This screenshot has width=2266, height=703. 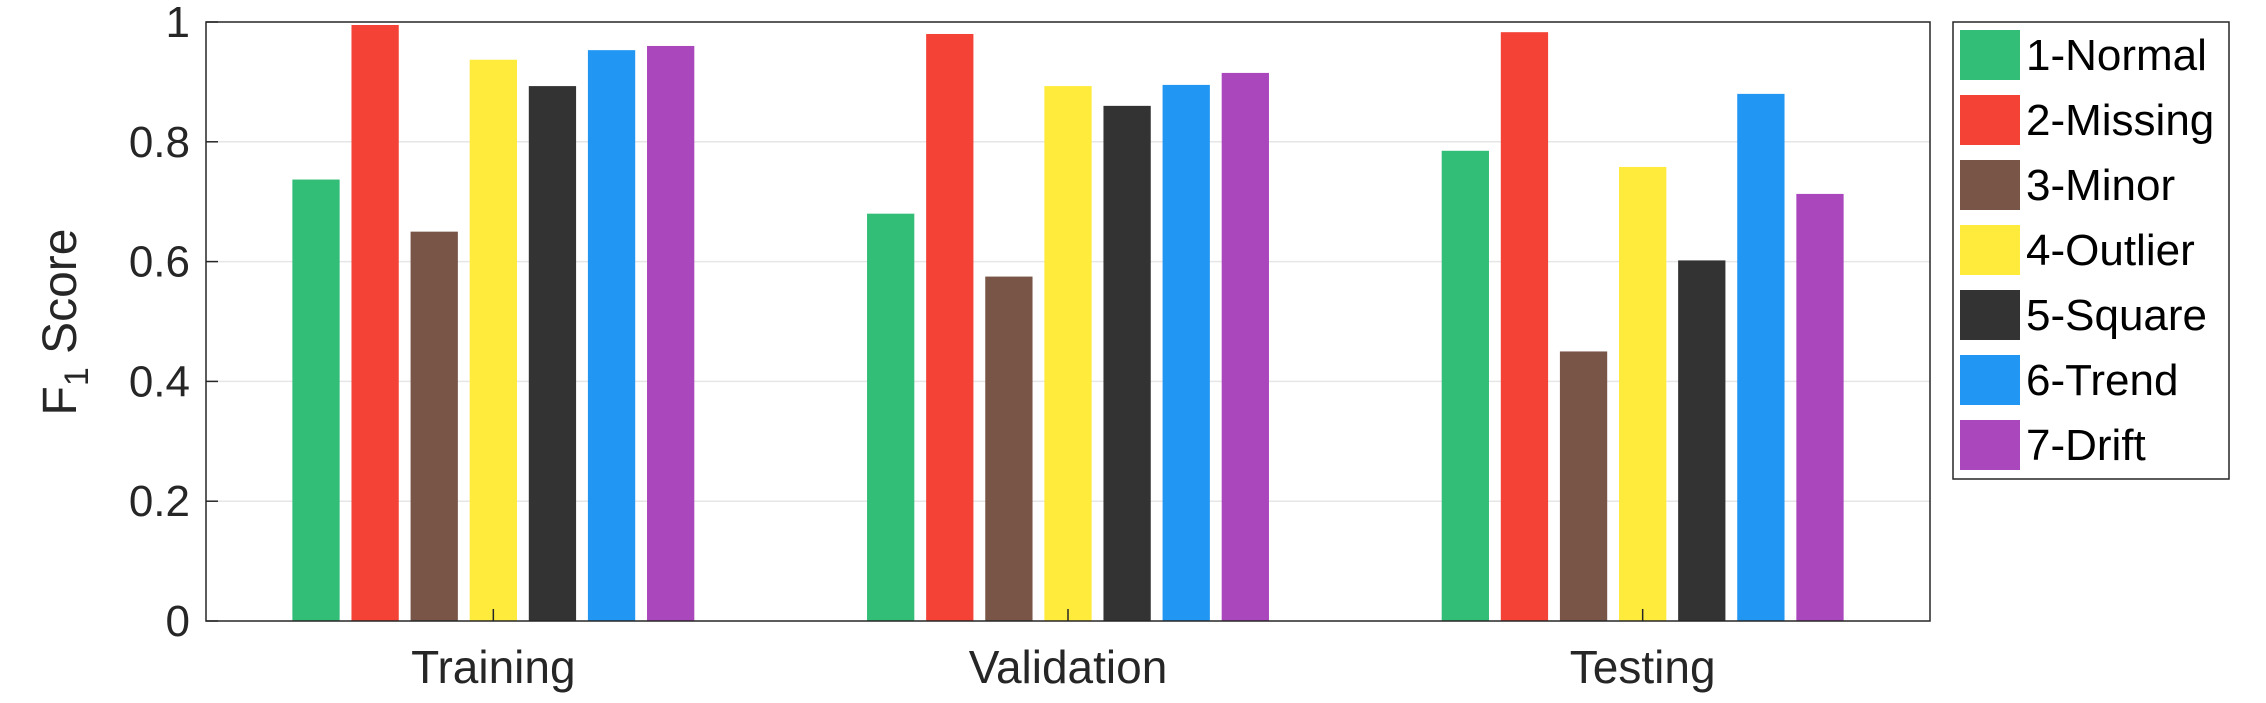 I want to click on x-axis: Training Validation Testing, so click(x=1063, y=651).